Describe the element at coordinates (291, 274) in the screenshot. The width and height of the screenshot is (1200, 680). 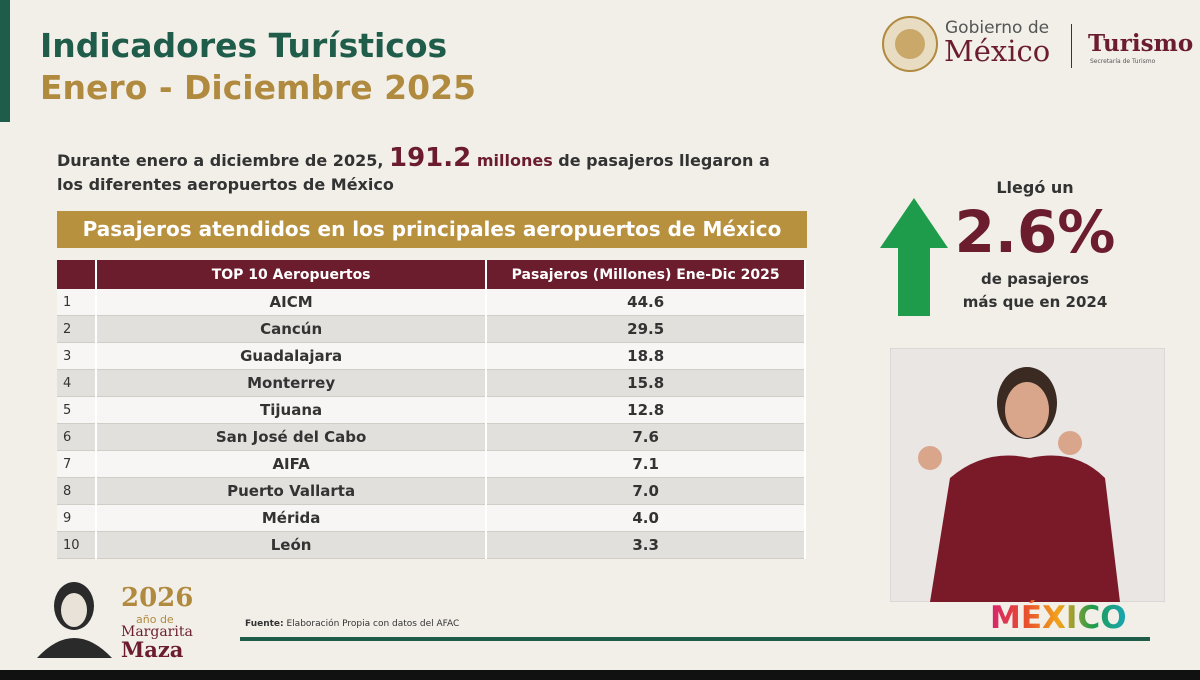
I see `header-cell: TOP 10 Aeropuertos` at that location.